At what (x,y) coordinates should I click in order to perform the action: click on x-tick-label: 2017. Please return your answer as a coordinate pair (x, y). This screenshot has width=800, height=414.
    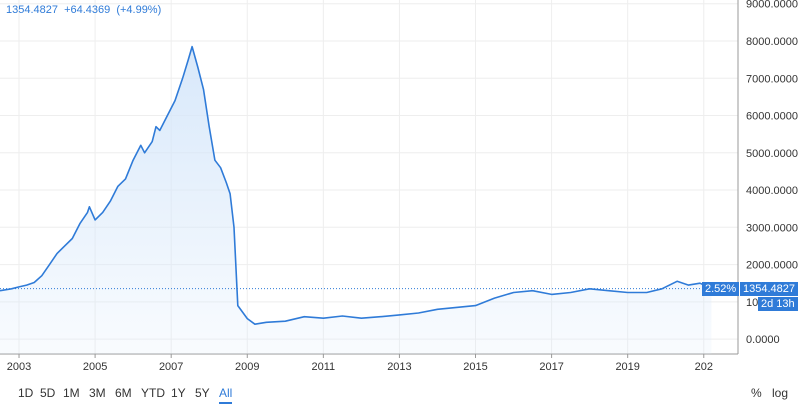
    Looking at the image, I should click on (551, 367).